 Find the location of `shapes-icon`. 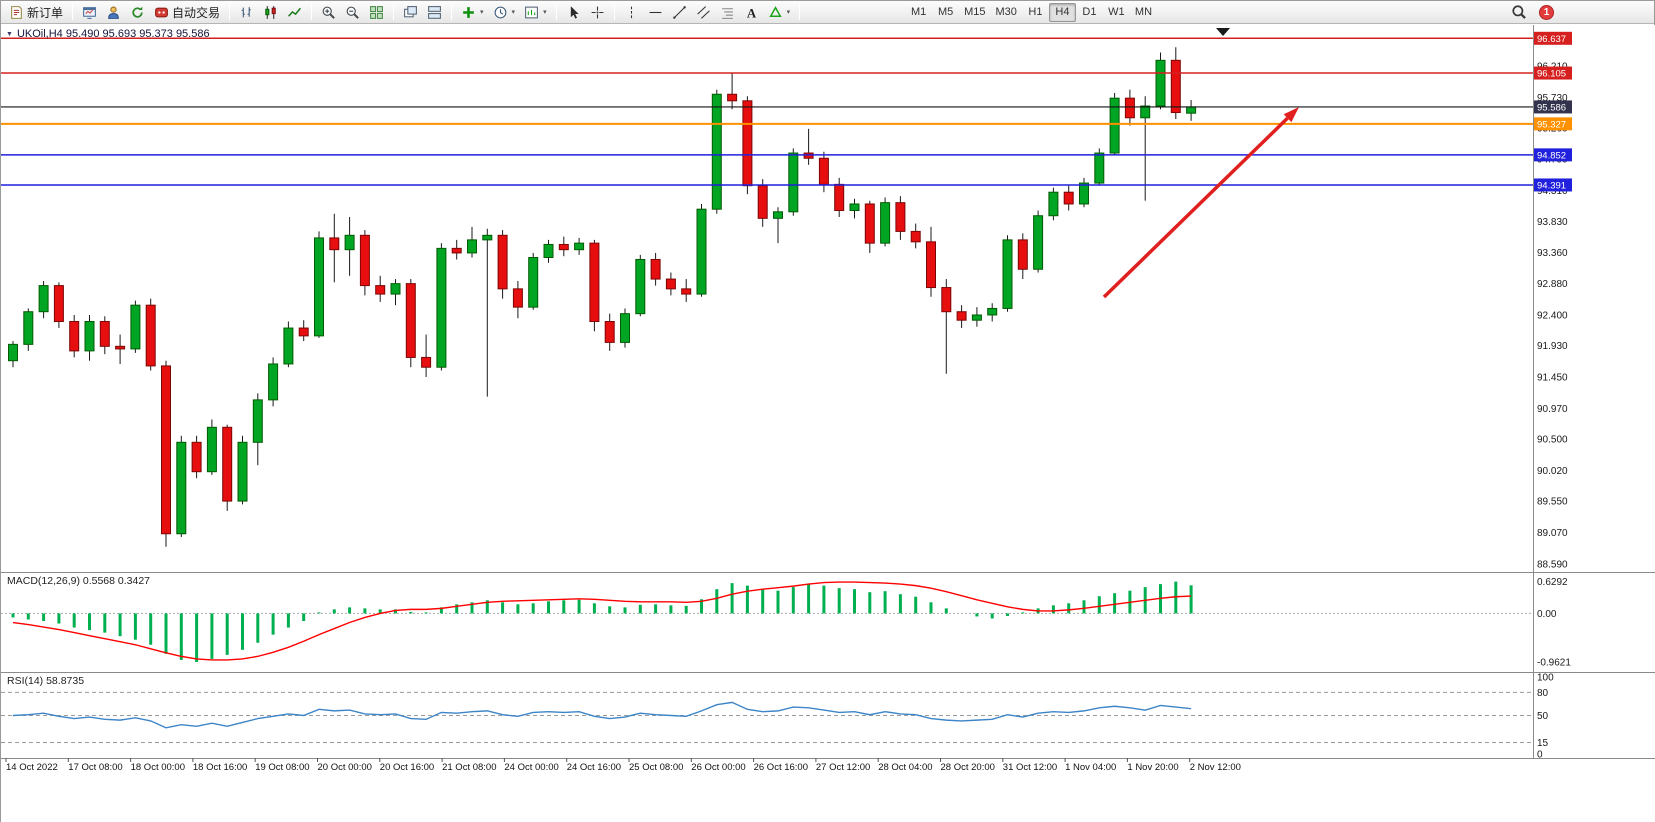

shapes-icon is located at coordinates (775, 11).